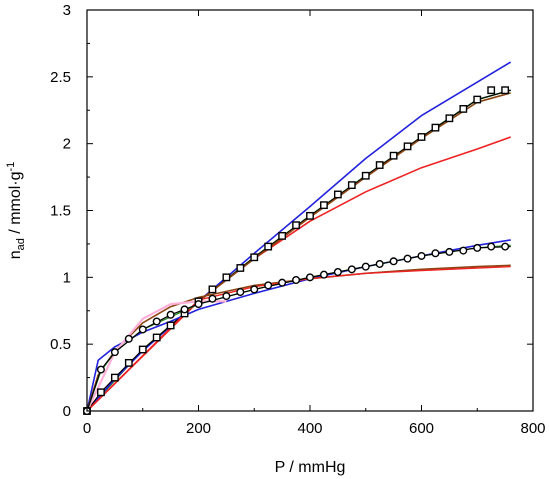 This screenshot has height=479, width=550. I want to click on y-tick-label: 3, so click(67, 10).